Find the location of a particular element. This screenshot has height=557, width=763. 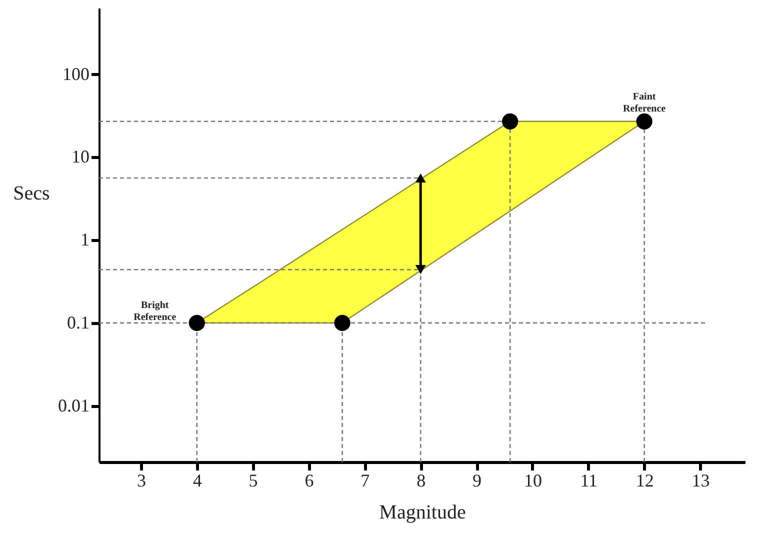

y-tick-label: 1 is located at coordinates (85, 240).